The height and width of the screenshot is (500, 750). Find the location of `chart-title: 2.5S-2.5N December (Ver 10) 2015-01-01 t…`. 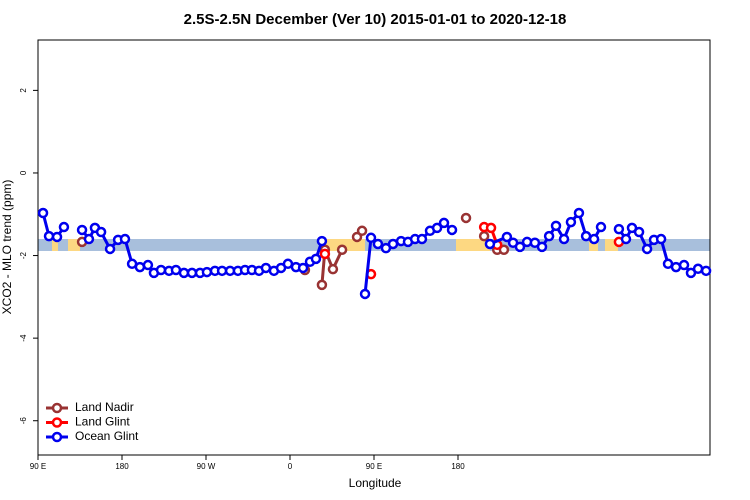

chart-title: 2.5S-2.5N December (Ver 10) 2015-01-01 t… is located at coordinates (375, 19).